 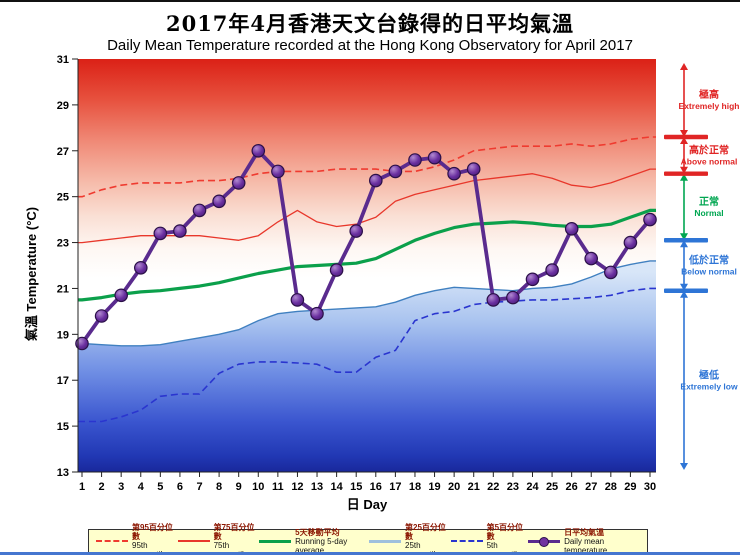 I want to click on legend-swatch-95th-percentile, so click(x=112, y=541).